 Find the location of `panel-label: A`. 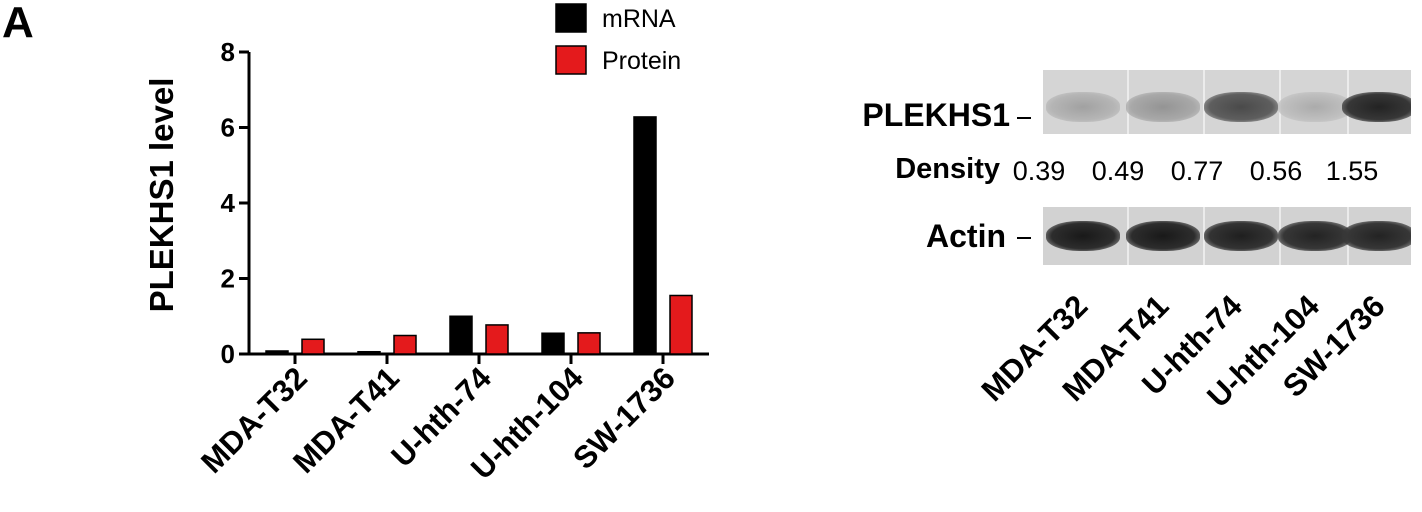

panel-label: A is located at coordinates (18, 23).